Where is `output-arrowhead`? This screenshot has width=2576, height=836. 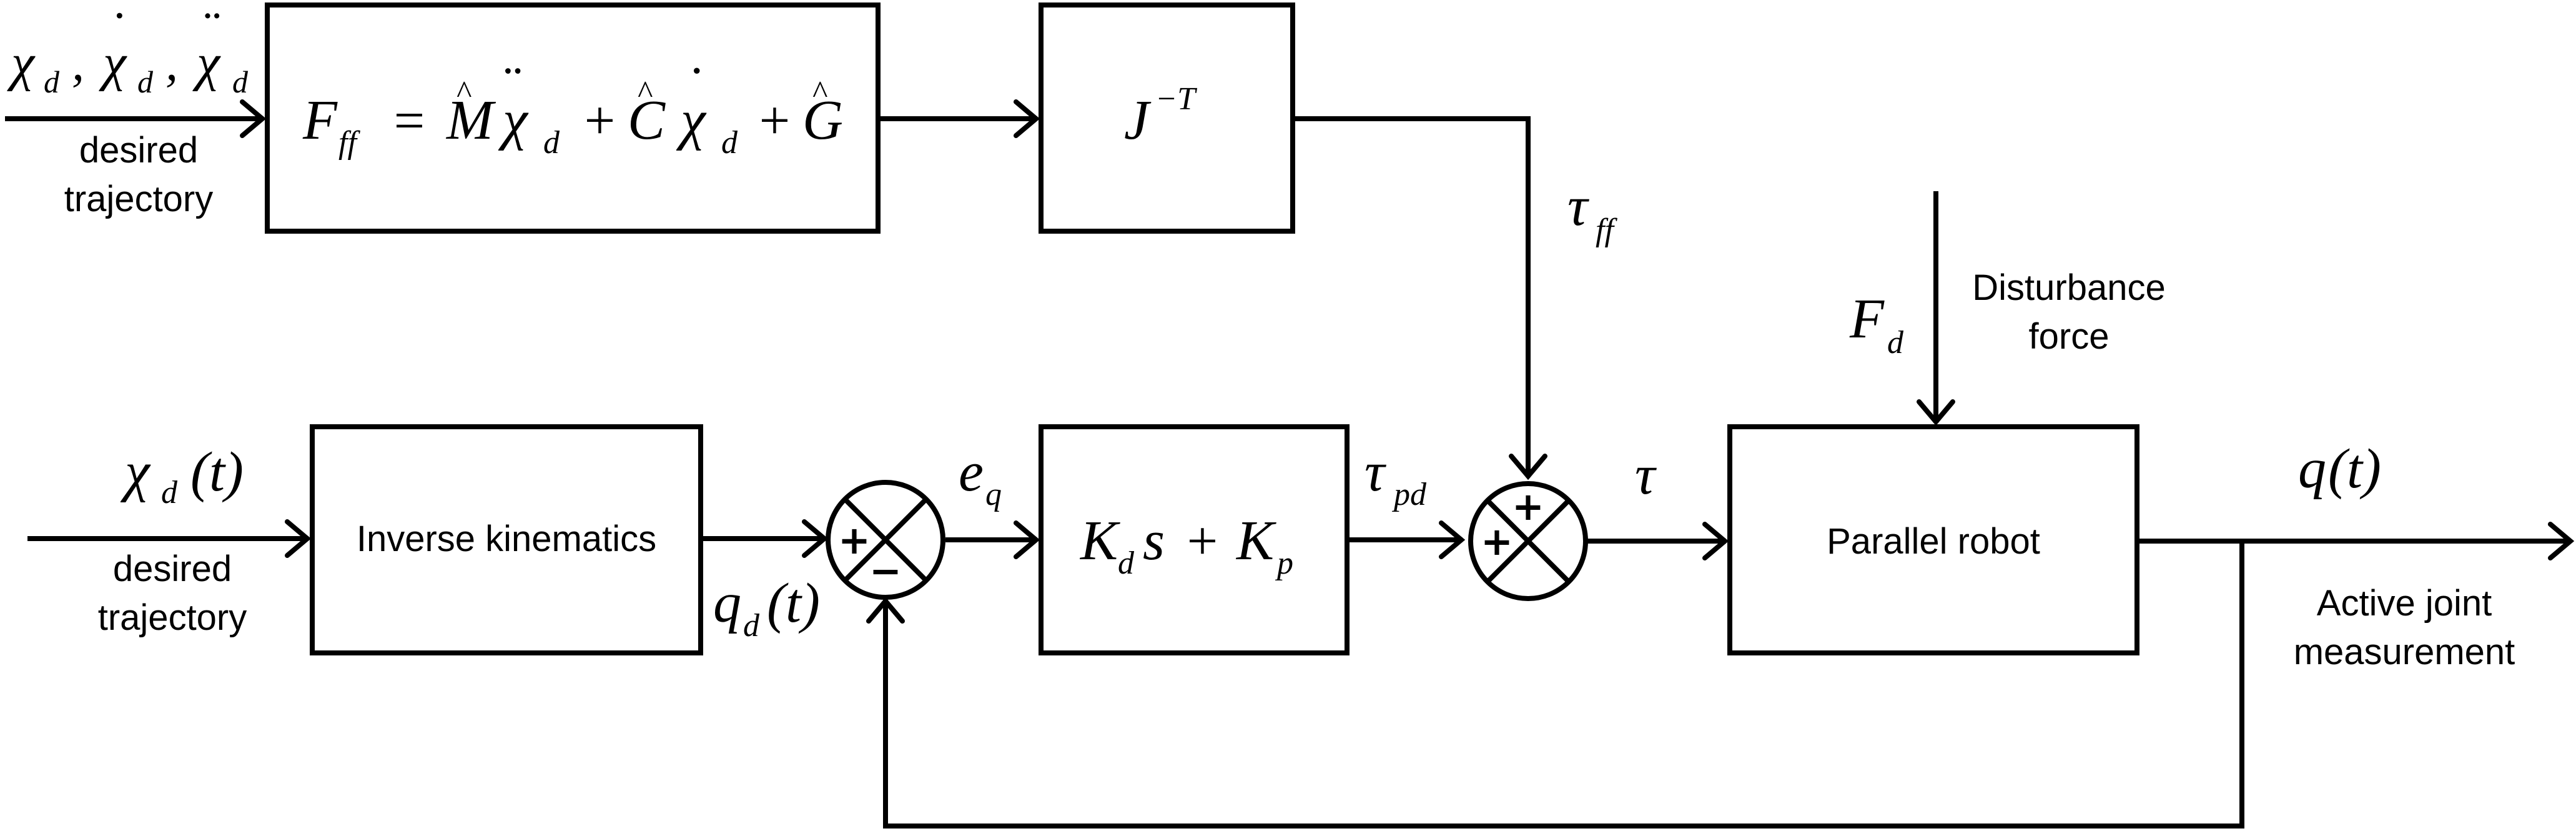 output-arrowhead is located at coordinates (2561, 541).